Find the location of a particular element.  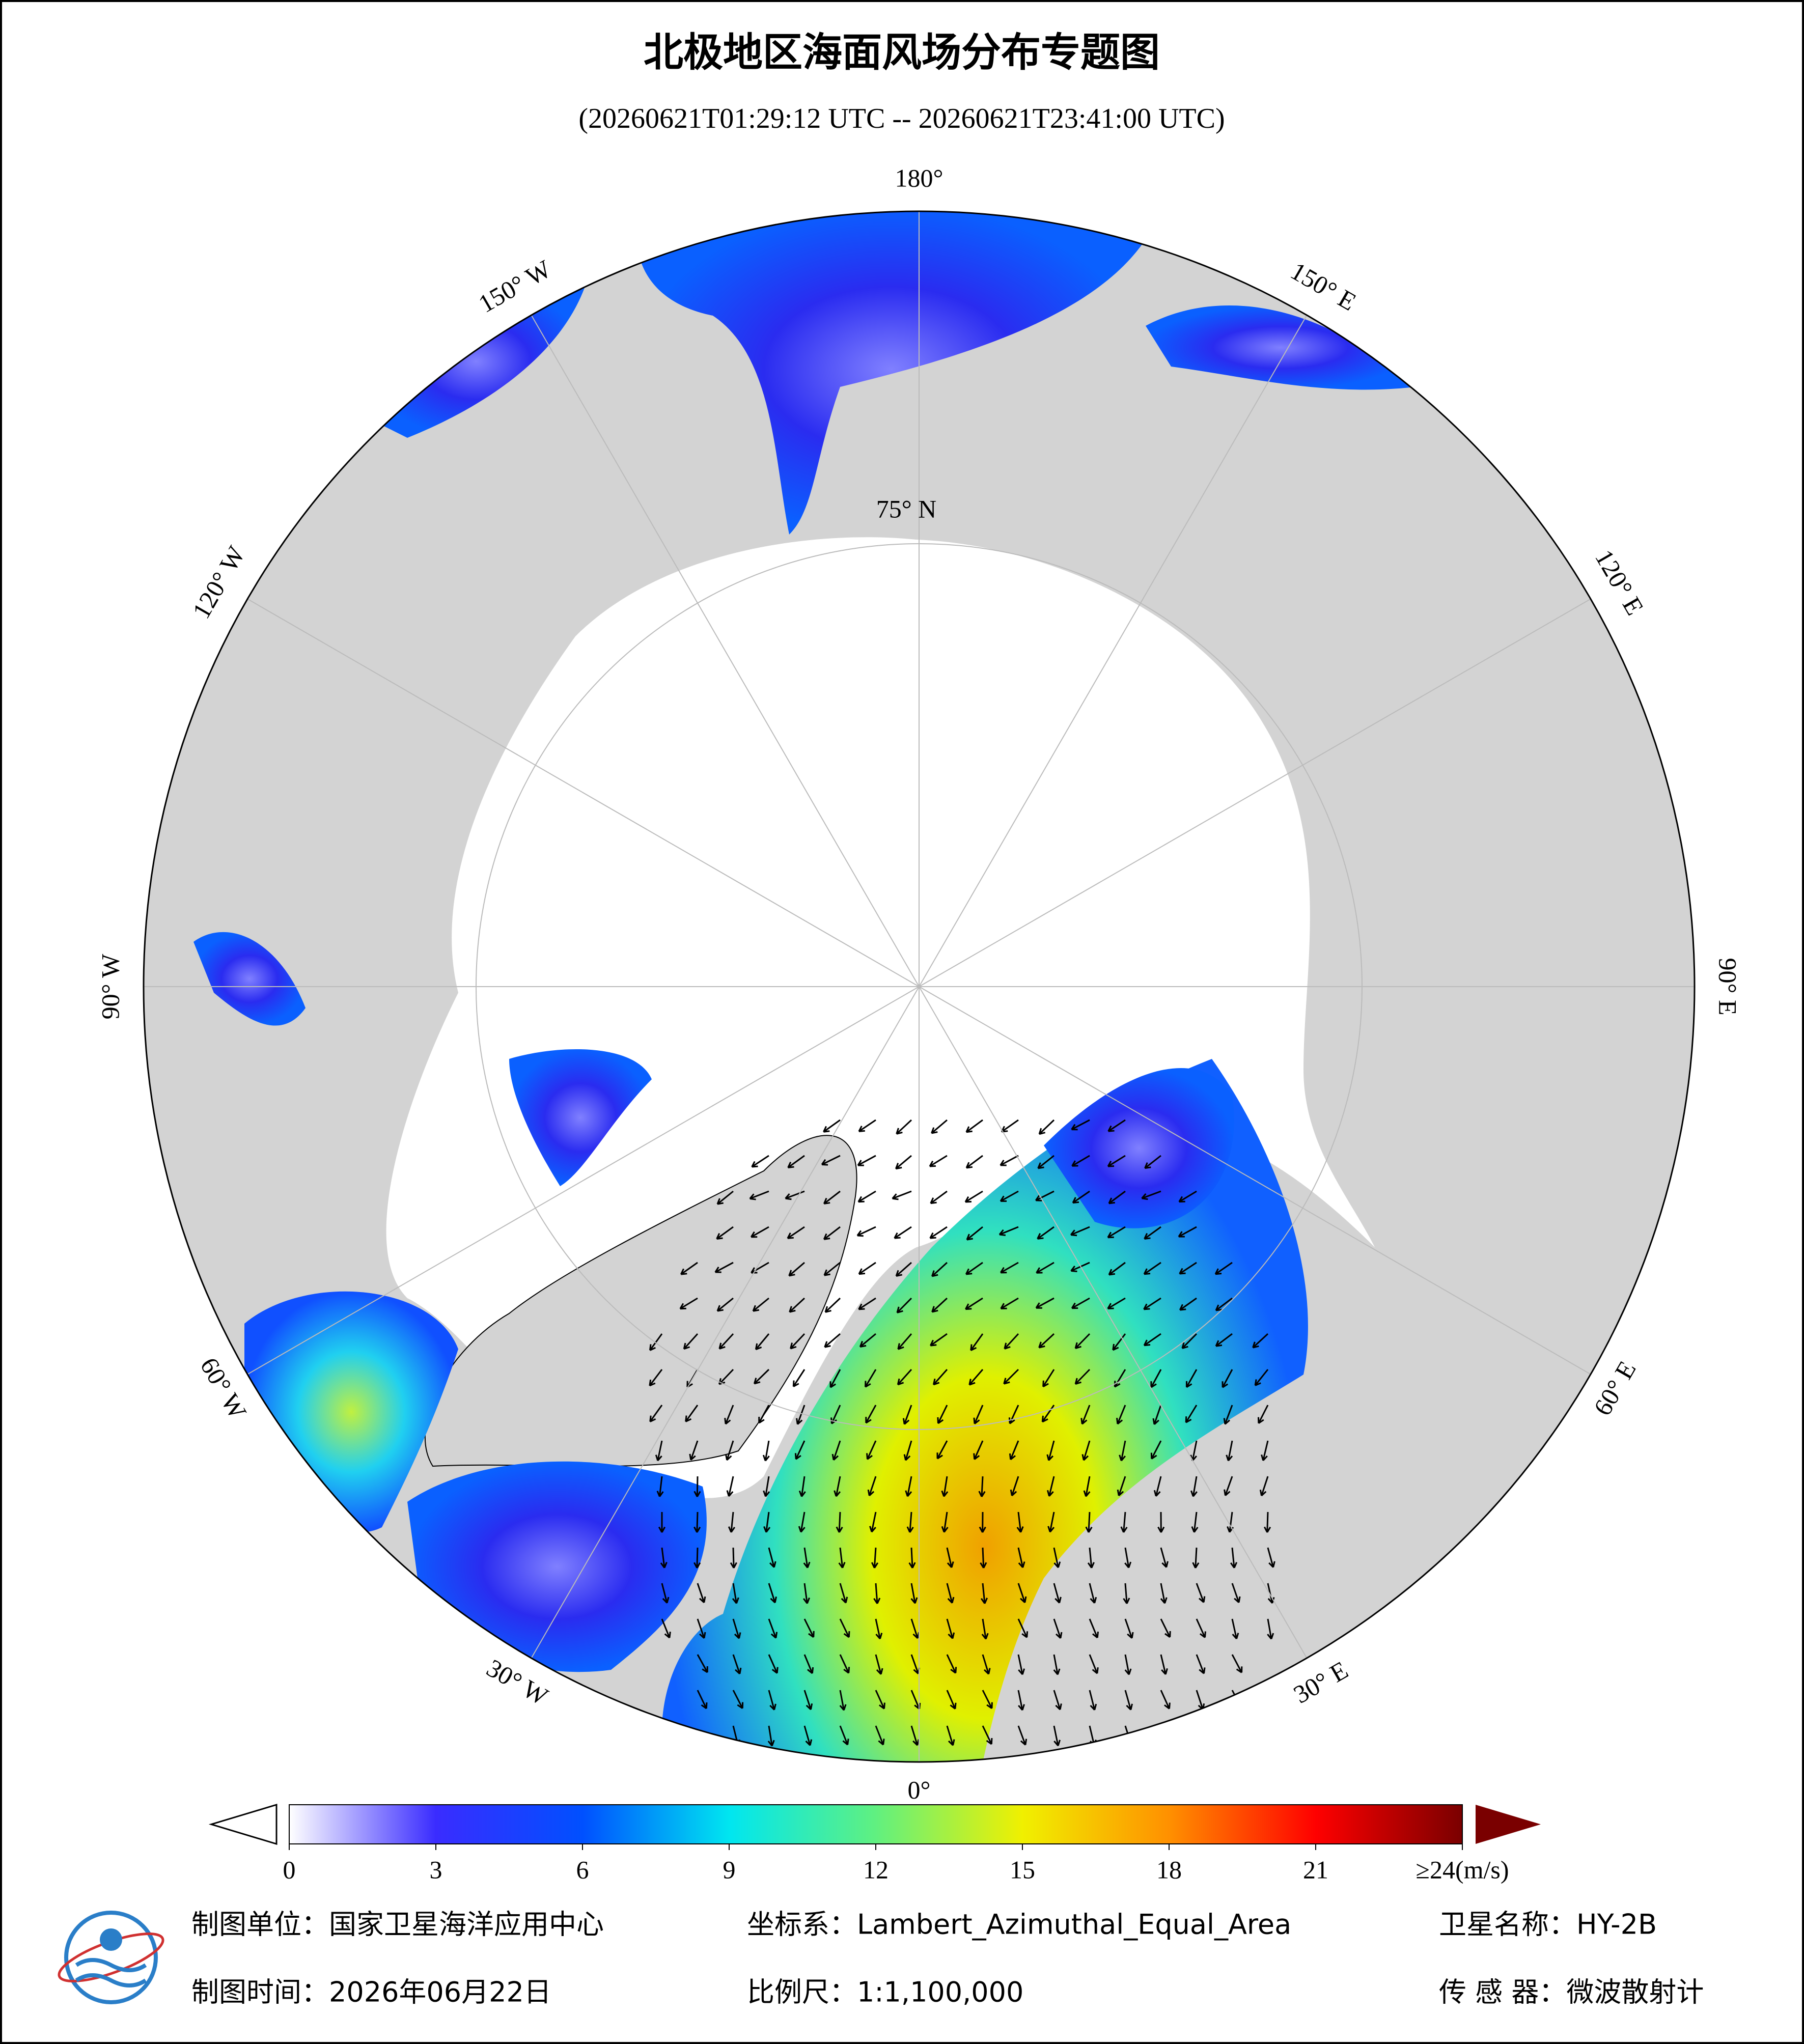

wind-field-okhotsk is located at coordinates (1281, 347).